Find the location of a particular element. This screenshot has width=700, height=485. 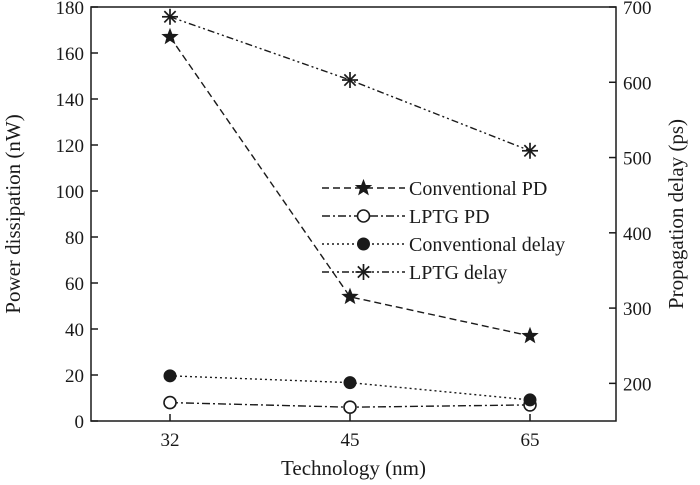

legend-label: LPTG delay is located at coordinates (458, 273).